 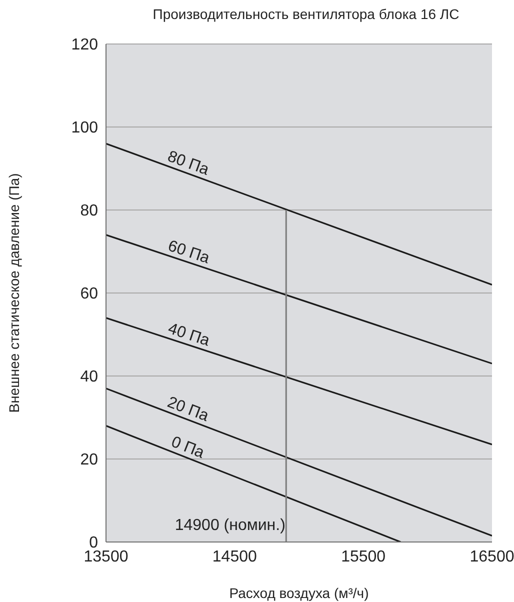 What do you see at coordinates (187, 448) in the screenshot?
I see `text: 0 Па` at bounding box center [187, 448].